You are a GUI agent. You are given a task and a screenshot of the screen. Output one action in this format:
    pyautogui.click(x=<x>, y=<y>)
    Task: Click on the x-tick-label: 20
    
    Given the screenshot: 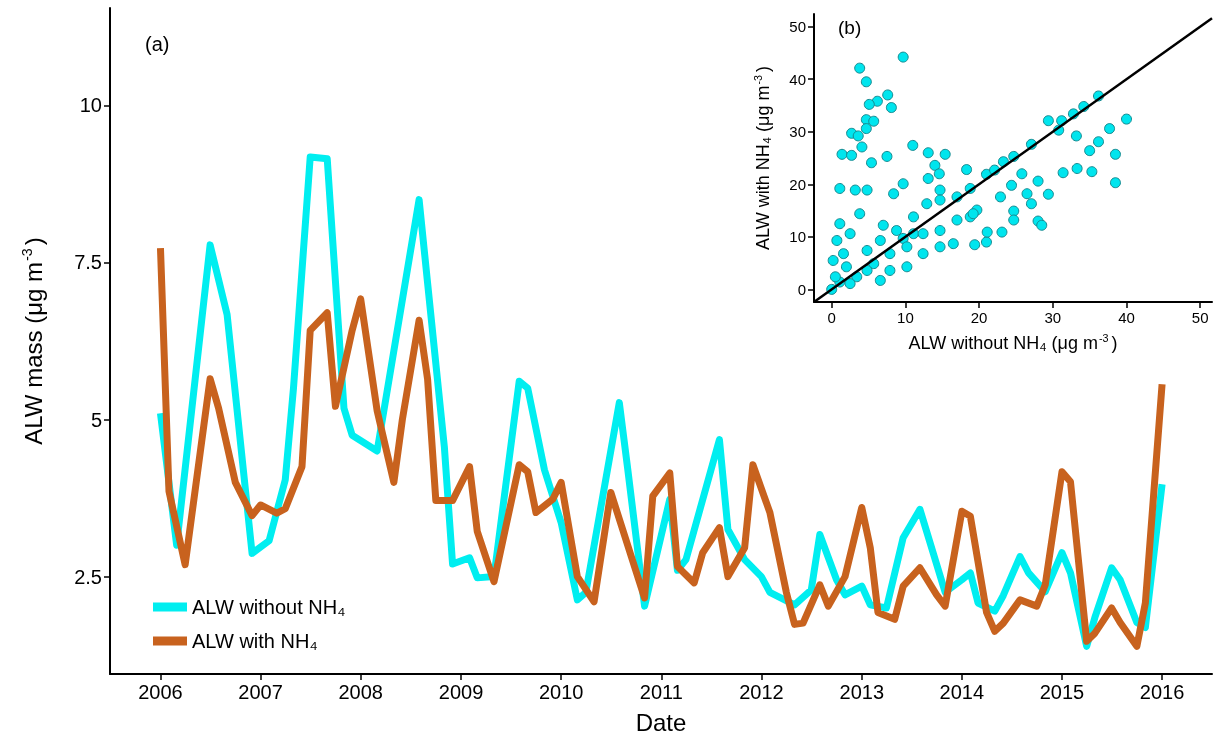 What is the action you would take?
    pyautogui.click(x=979, y=317)
    